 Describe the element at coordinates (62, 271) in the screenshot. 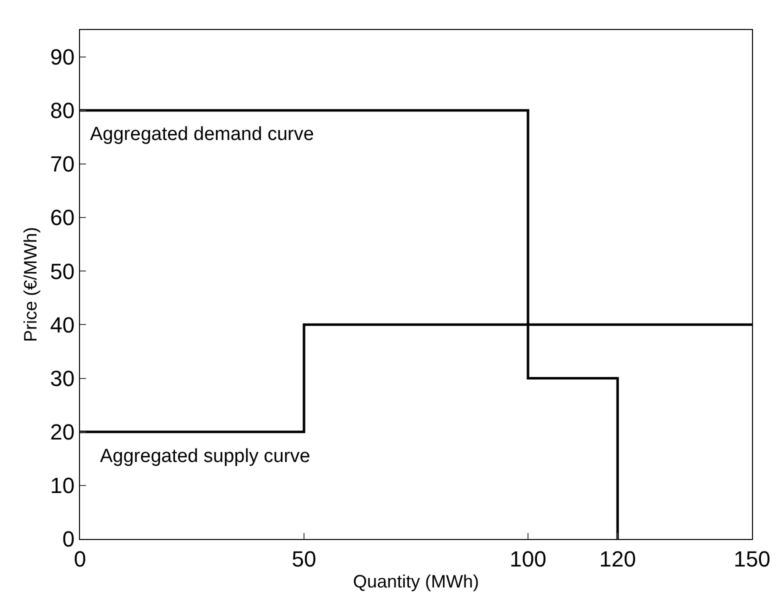

I see `y-tick-label: 50` at that location.